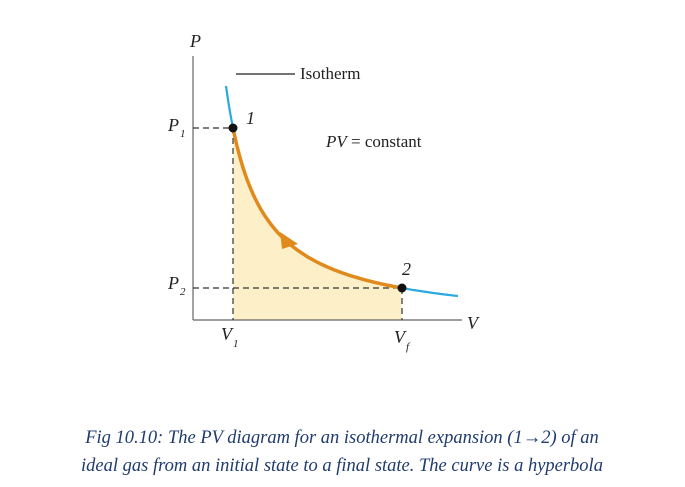 The image size is (685, 487). What do you see at coordinates (250, 118) in the screenshot?
I see `point-label: 1` at bounding box center [250, 118].